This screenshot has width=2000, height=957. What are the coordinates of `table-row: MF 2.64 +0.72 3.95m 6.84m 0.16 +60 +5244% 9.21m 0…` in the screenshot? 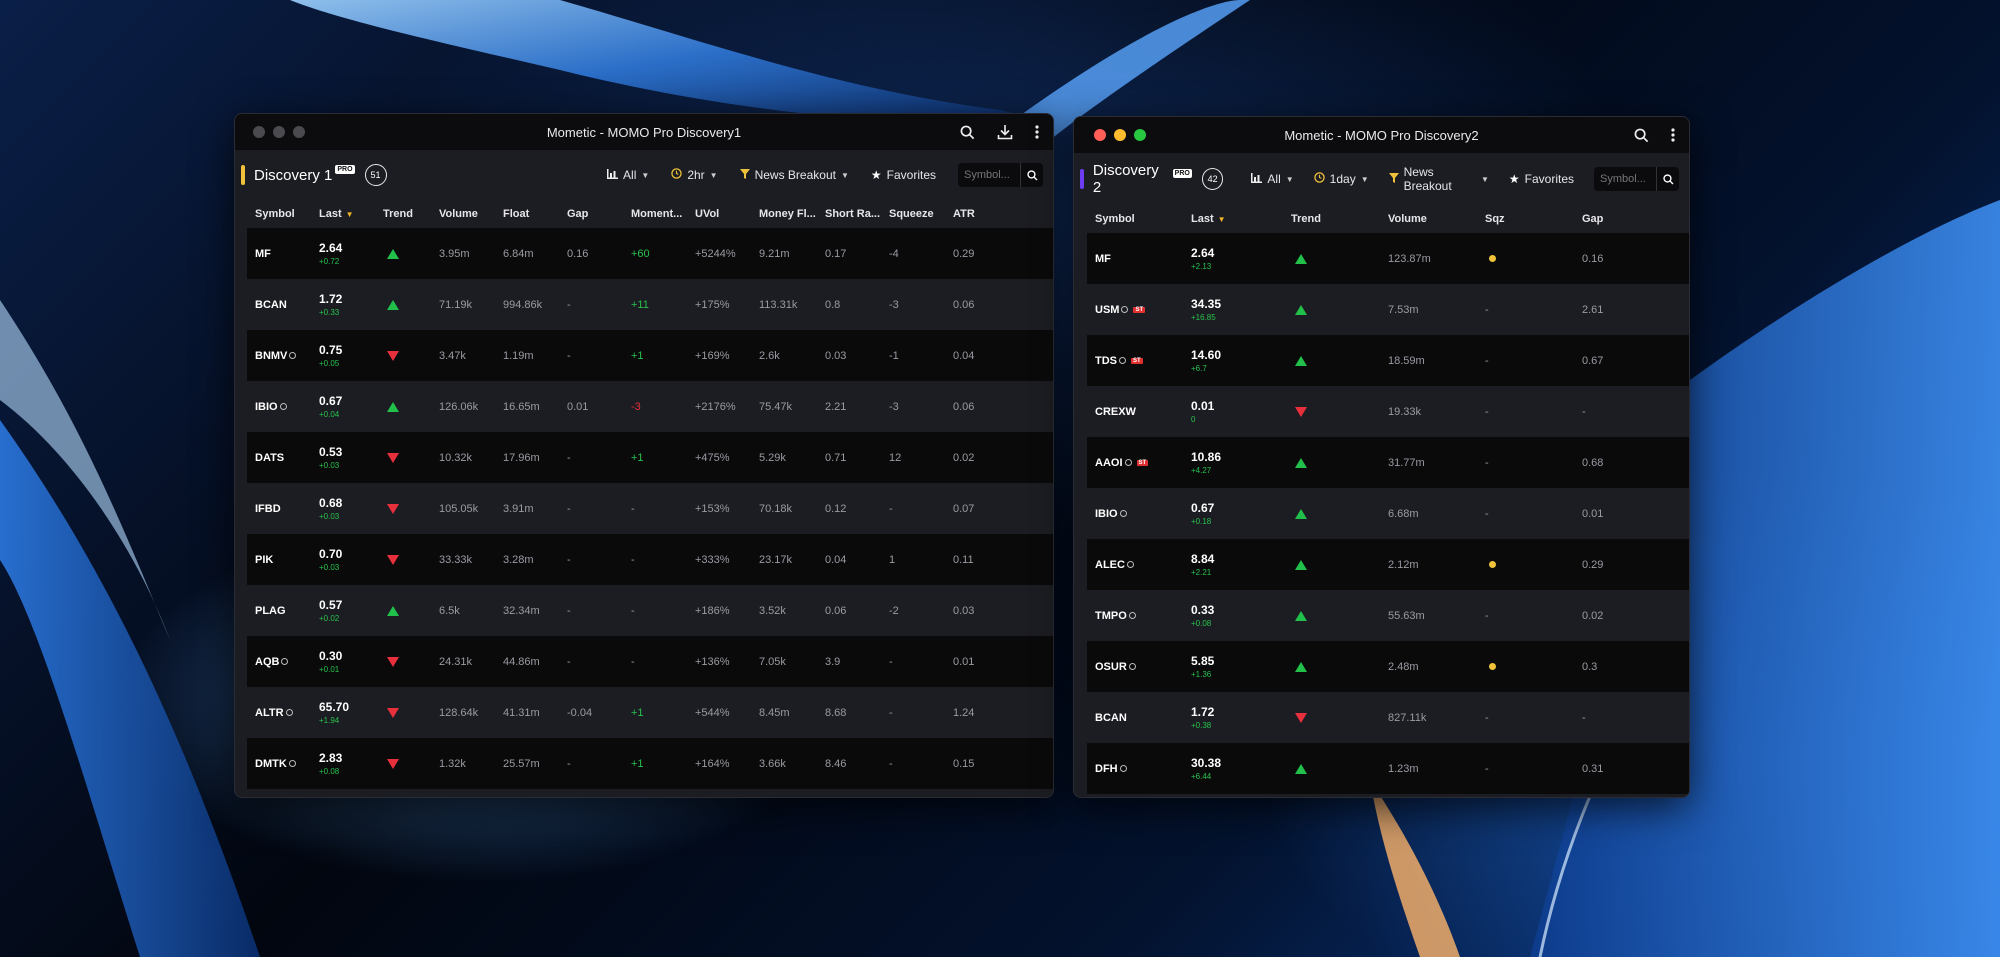 It's located at (650, 253).